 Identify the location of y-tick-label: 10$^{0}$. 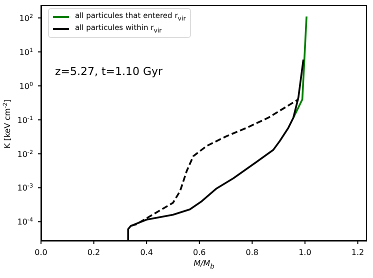
(26, 85).